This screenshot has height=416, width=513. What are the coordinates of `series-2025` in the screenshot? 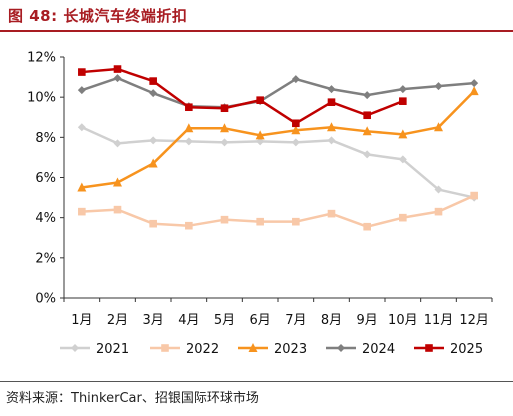 It's located at (242, 96).